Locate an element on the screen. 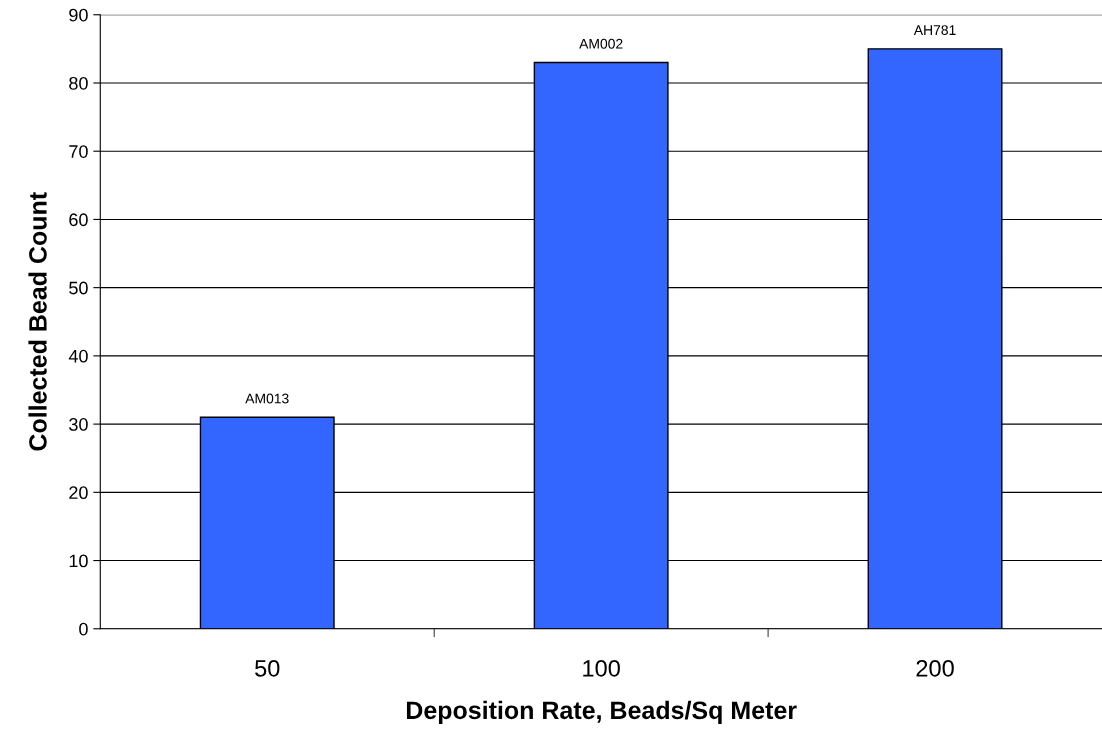 The height and width of the screenshot is (738, 1102). y-tick-label: 90 is located at coordinates (78, 15).